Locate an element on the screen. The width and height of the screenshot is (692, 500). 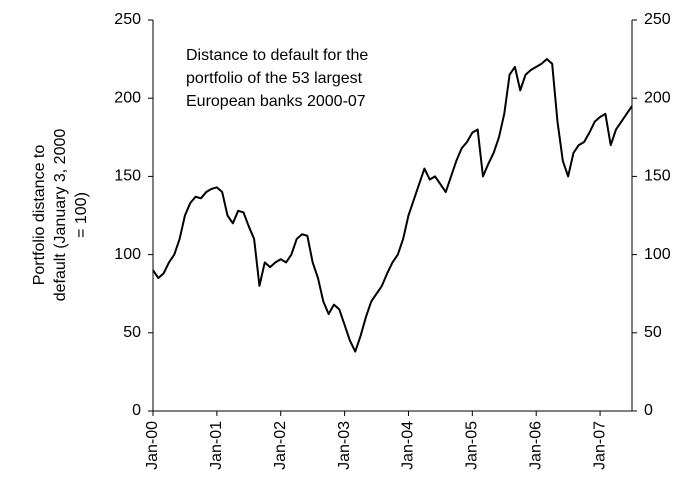
x-tick-label: Jan-00 is located at coordinates (152, 445).